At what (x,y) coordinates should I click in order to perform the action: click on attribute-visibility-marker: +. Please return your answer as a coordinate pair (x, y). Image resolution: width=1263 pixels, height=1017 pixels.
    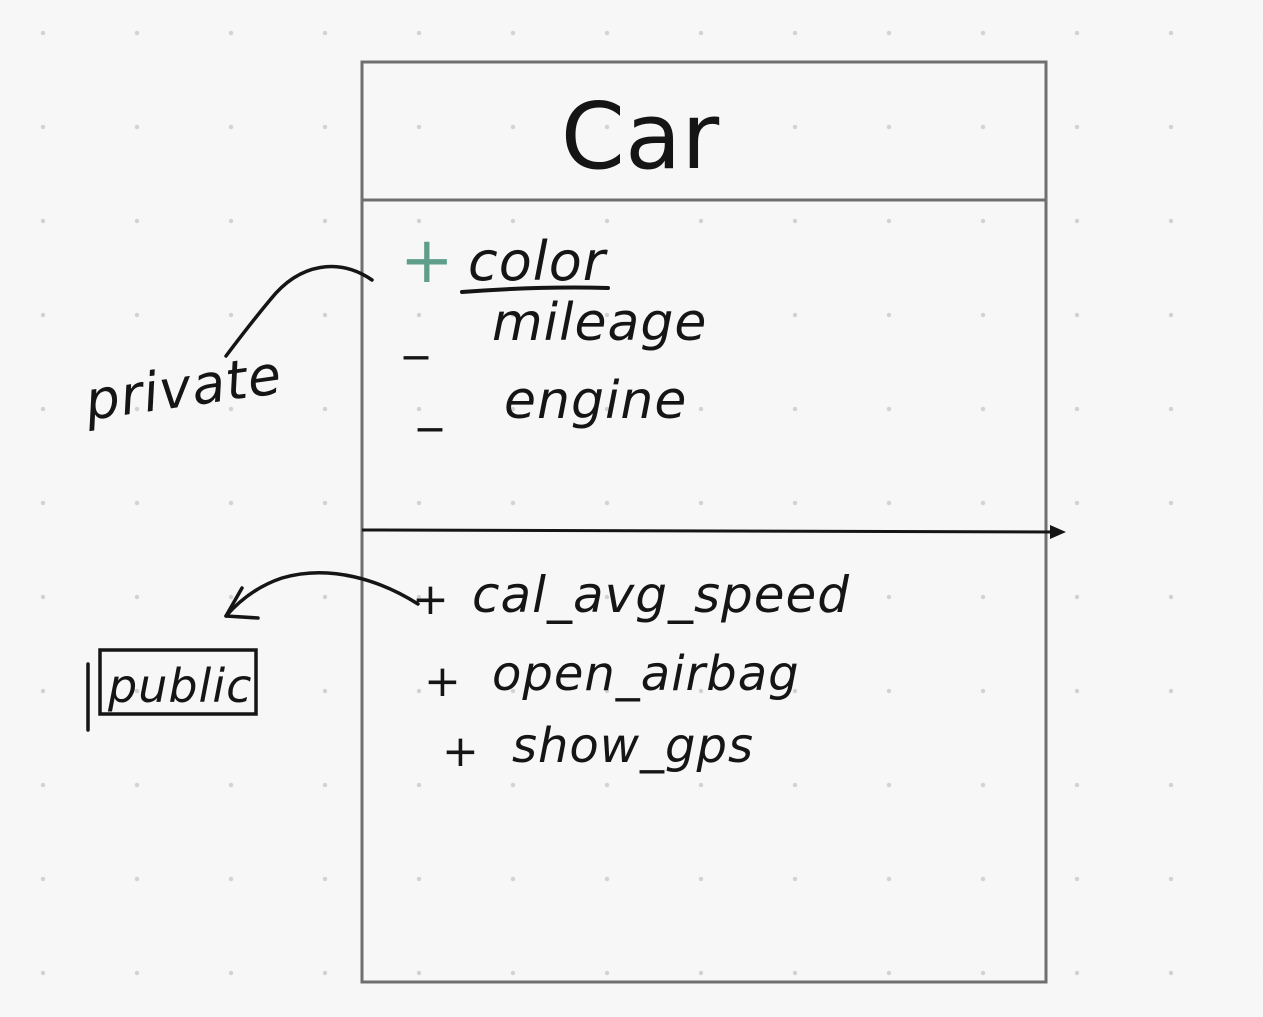
    Looking at the image, I should click on (427, 261).